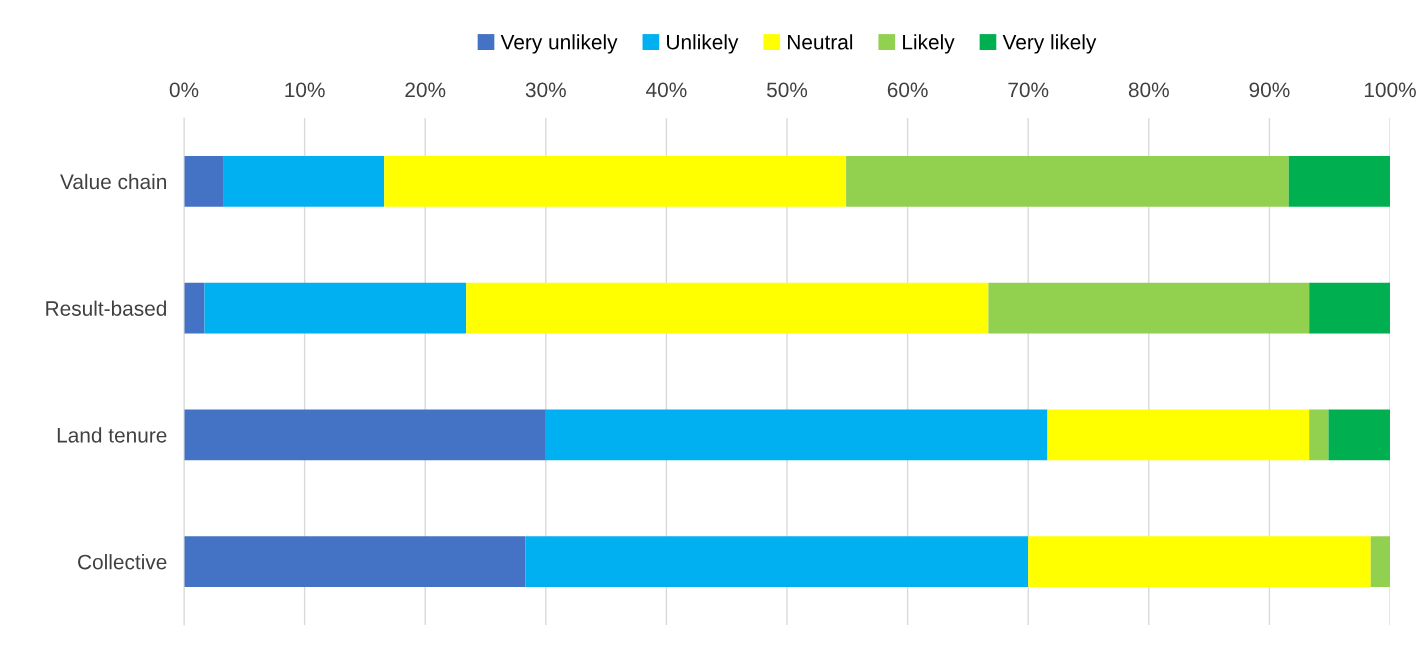 The width and height of the screenshot is (1424, 646). I want to click on legend-label: Very likely, so click(1049, 44).